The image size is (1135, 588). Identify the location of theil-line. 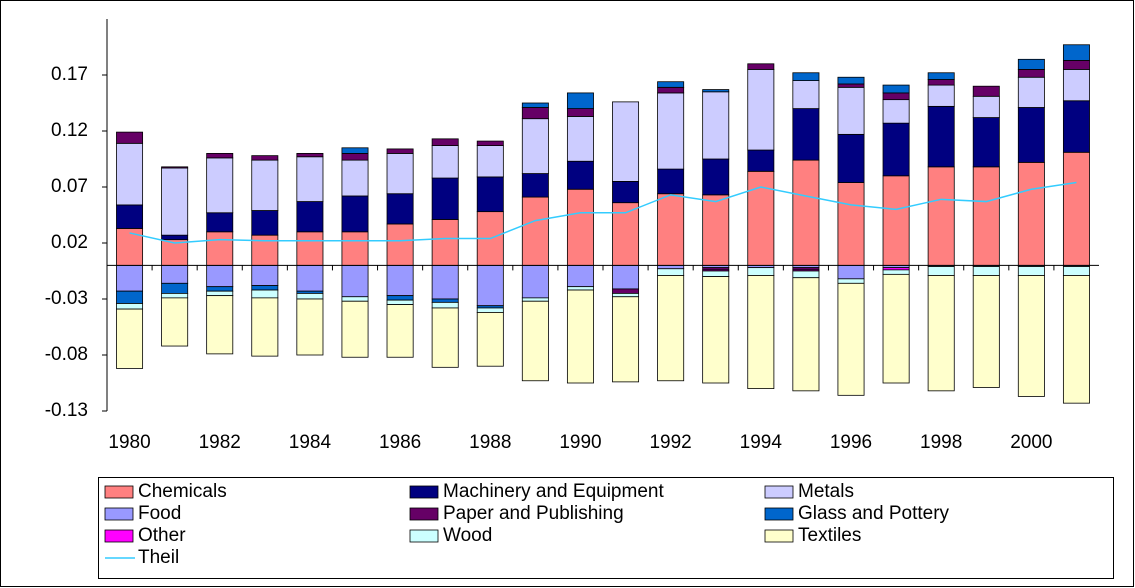
(603, 212).